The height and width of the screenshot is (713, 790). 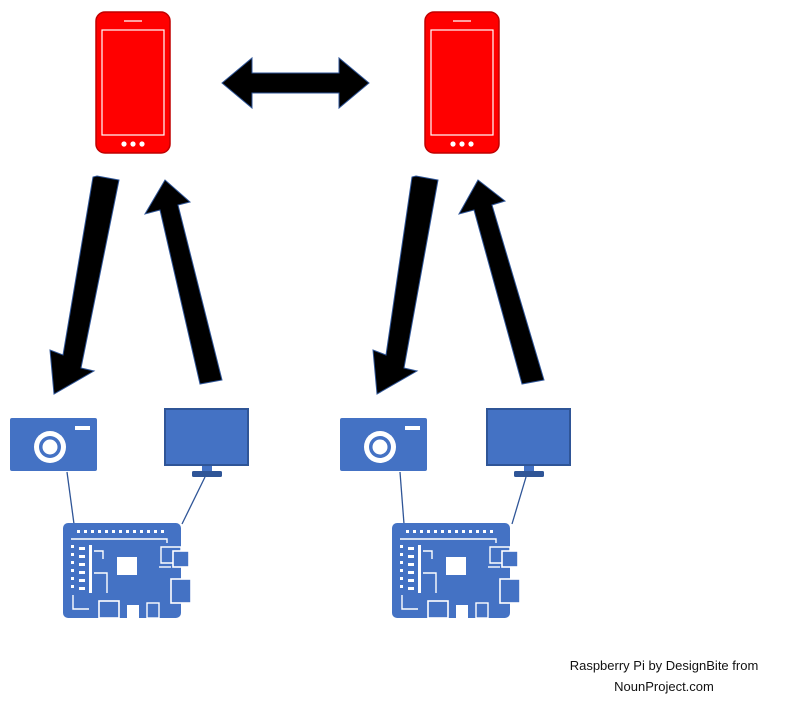 I want to click on left-camera, so click(x=53, y=444).